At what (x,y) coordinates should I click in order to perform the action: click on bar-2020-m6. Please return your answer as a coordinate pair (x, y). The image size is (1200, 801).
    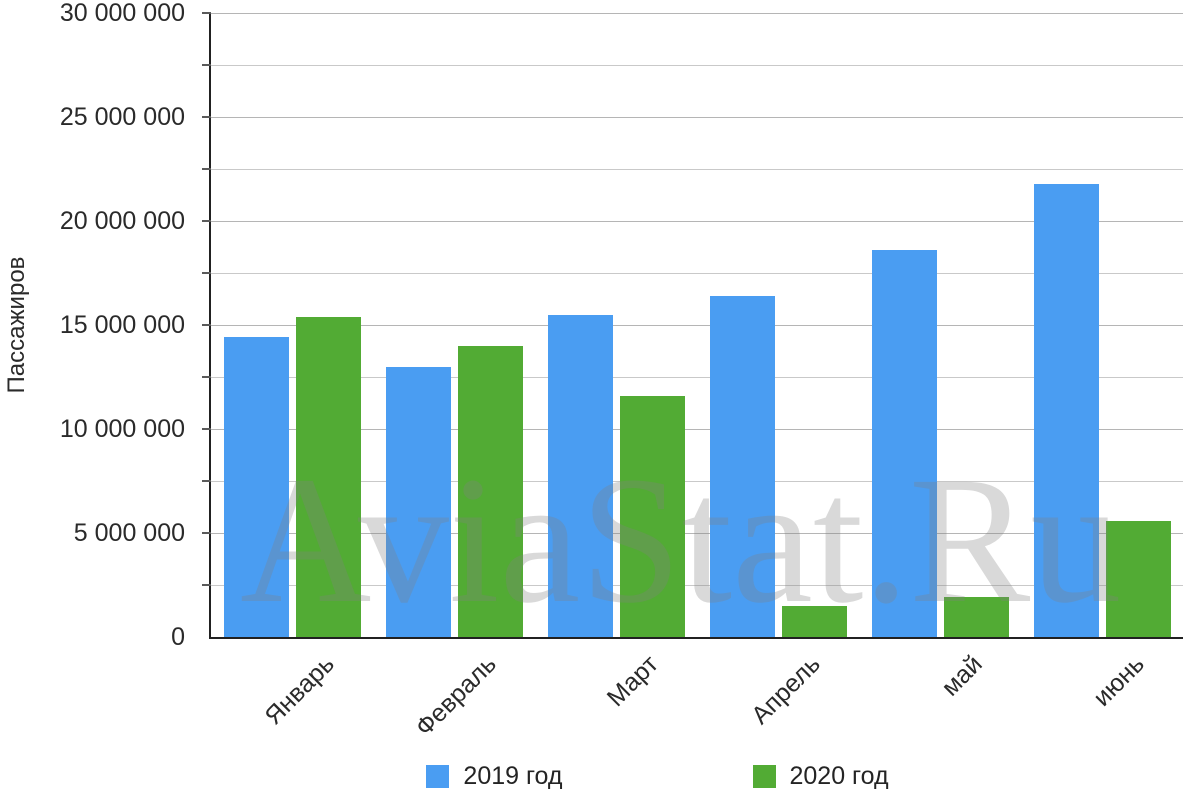
    Looking at the image, I should click on (1138, 578).